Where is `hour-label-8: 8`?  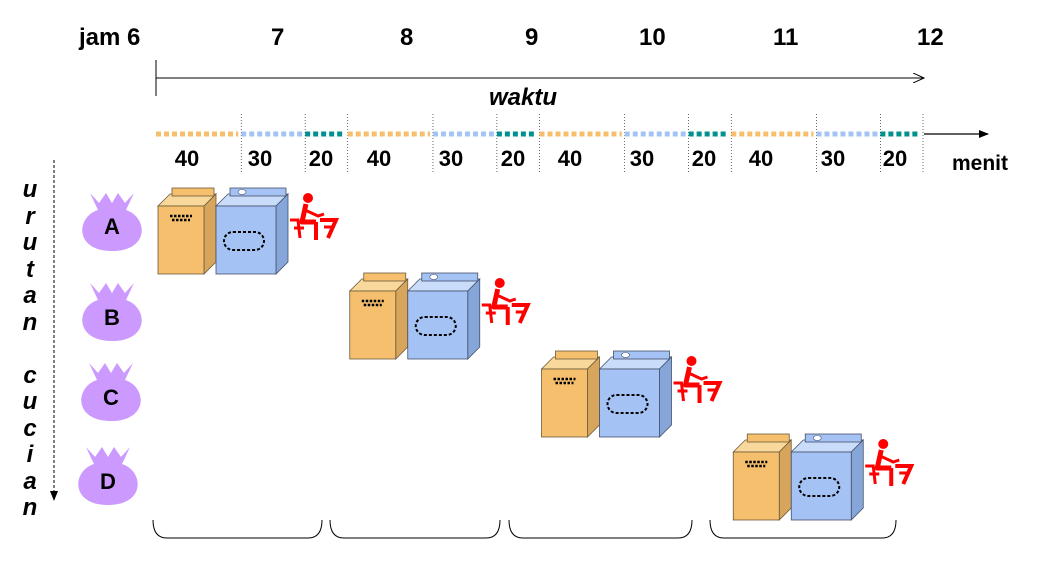
hour-label-8: 8 is located at coordinates (407, 37).